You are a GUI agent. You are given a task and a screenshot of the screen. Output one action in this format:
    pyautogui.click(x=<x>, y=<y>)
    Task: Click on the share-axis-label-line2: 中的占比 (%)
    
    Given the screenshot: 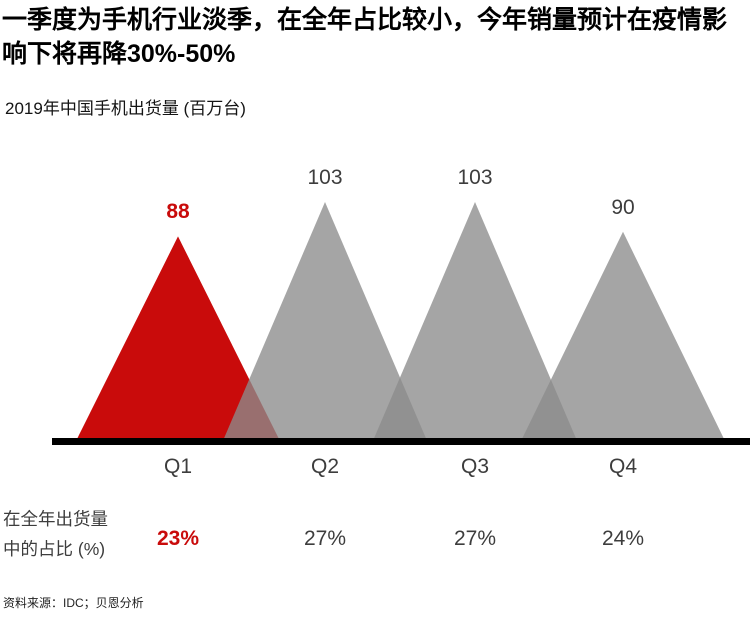 What is the action you would take?
    pyautogui.click(x=54, y=549)
    